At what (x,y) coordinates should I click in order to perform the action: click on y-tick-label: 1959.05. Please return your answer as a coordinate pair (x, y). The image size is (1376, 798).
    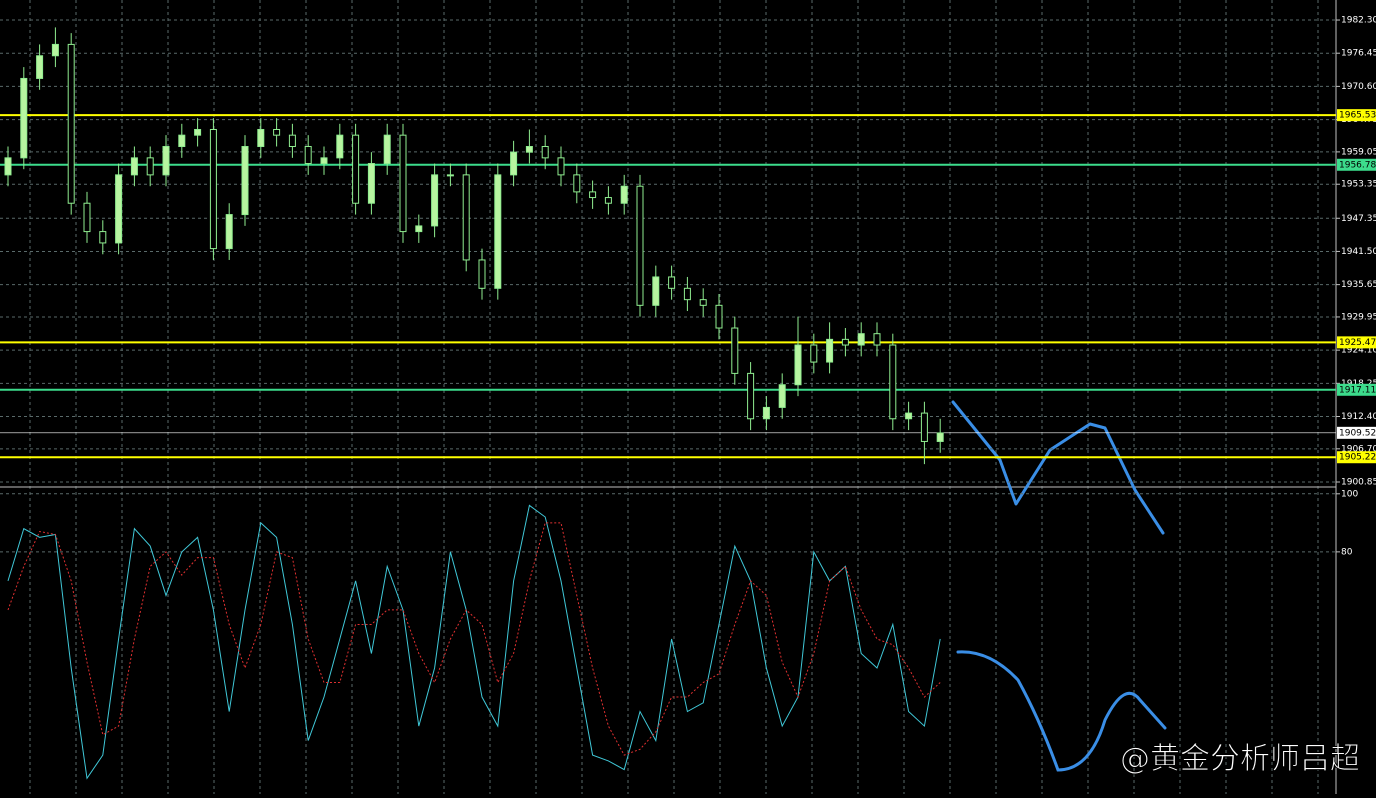
    Looking at the image, I should click on (1358, 152).